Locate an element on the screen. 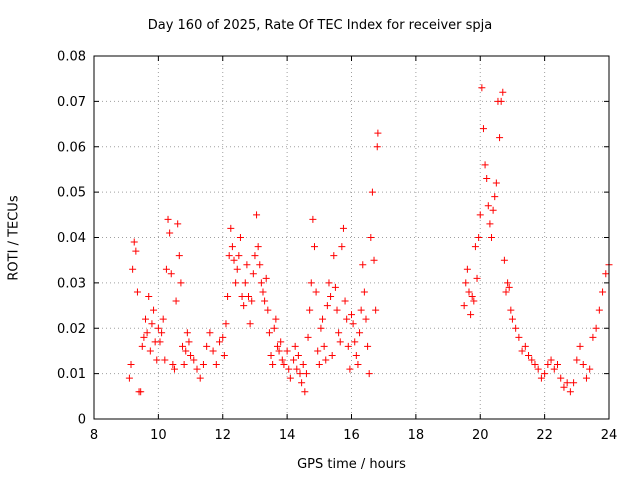  x-tick-label: 22 is located at coordinates (544, 435).